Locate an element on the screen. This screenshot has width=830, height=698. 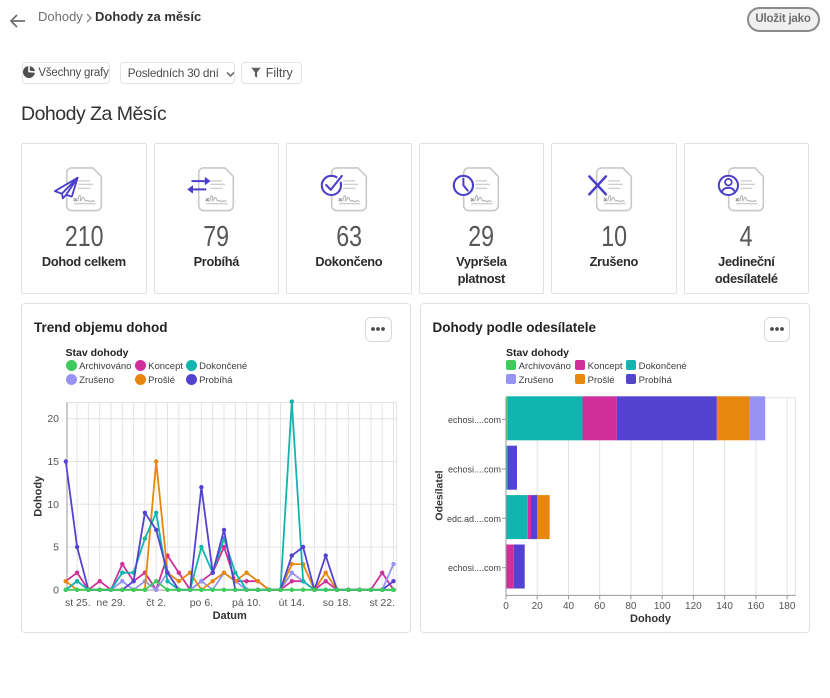
svg-text: po 6. is located at coordinates (201, 603).